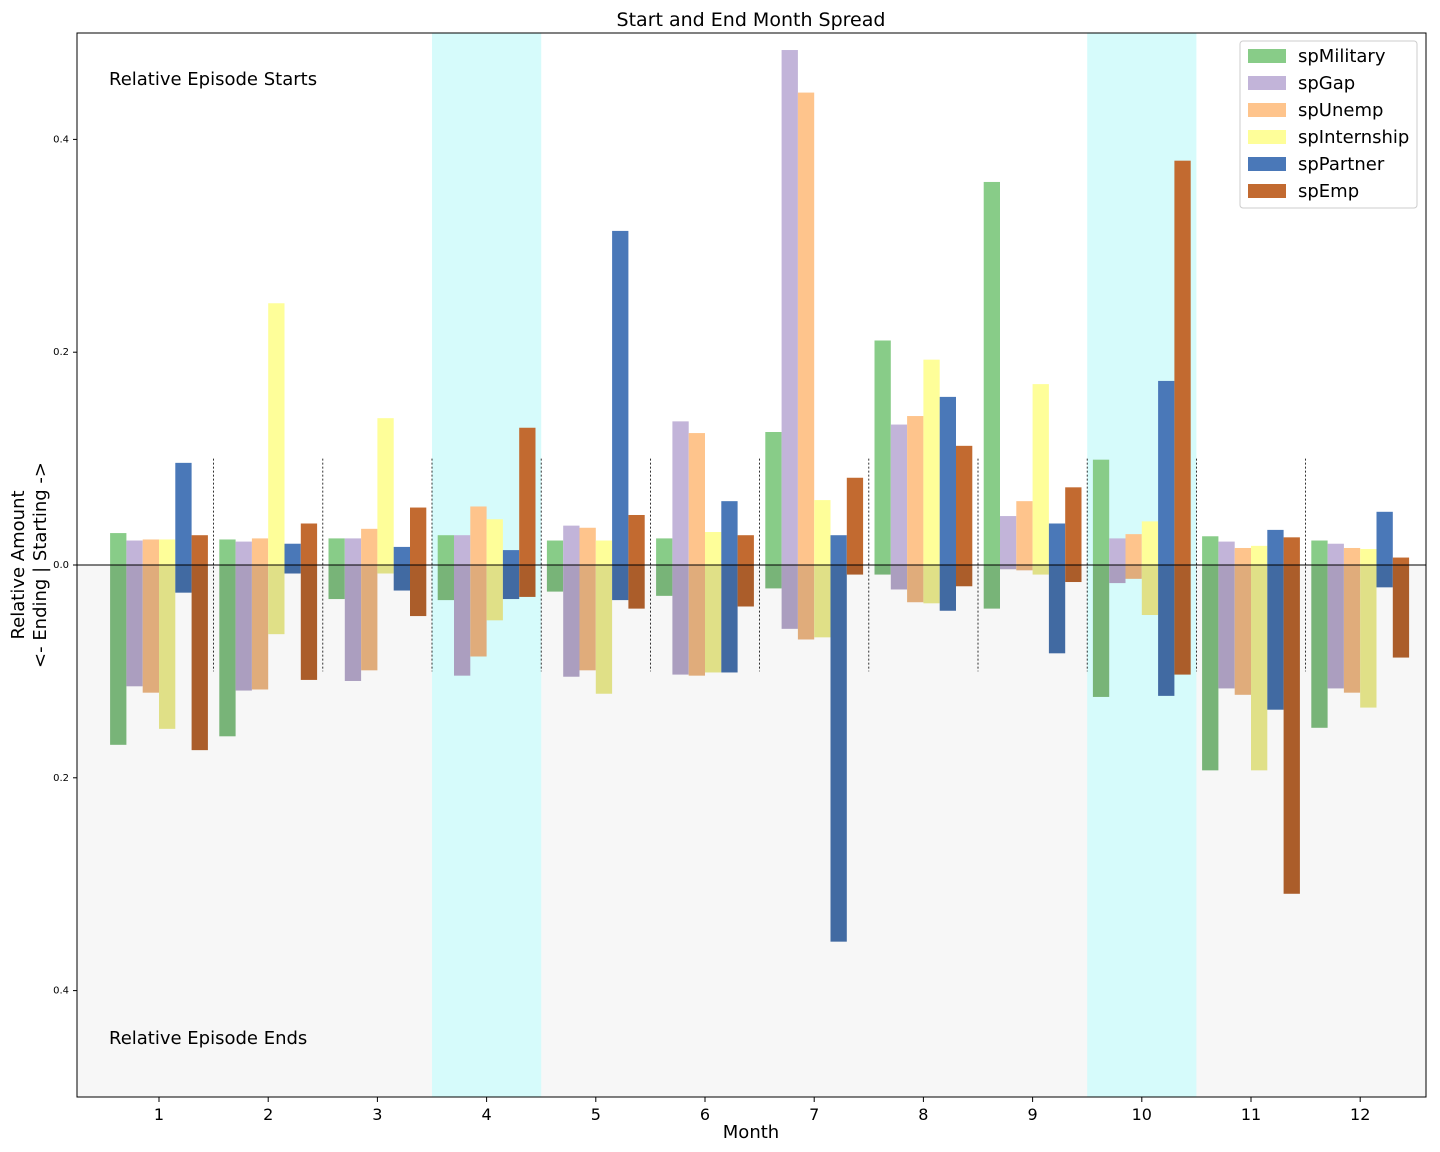 Image resolution: width=1440 pixels, height=1152 pixels. What do you see at coordinates (1251, 1114) in the screenshot?
I see `x-tick-label: 11` at bounding box center [1251, 1114].